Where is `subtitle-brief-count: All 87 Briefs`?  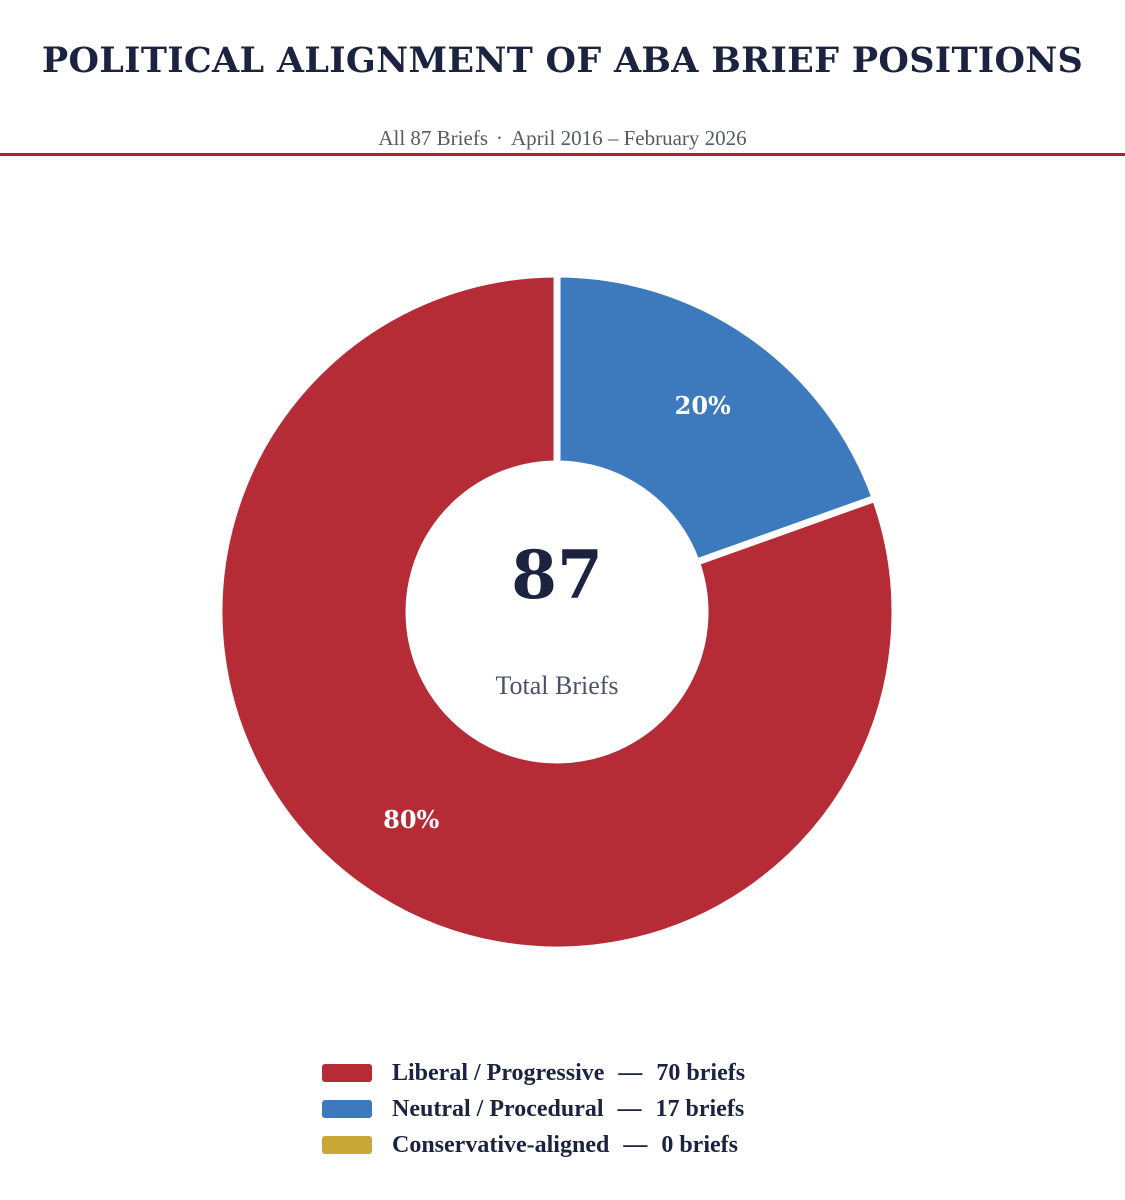 subtitle-brief-count: All 87 Briefs is located at coordinates (433, 138).